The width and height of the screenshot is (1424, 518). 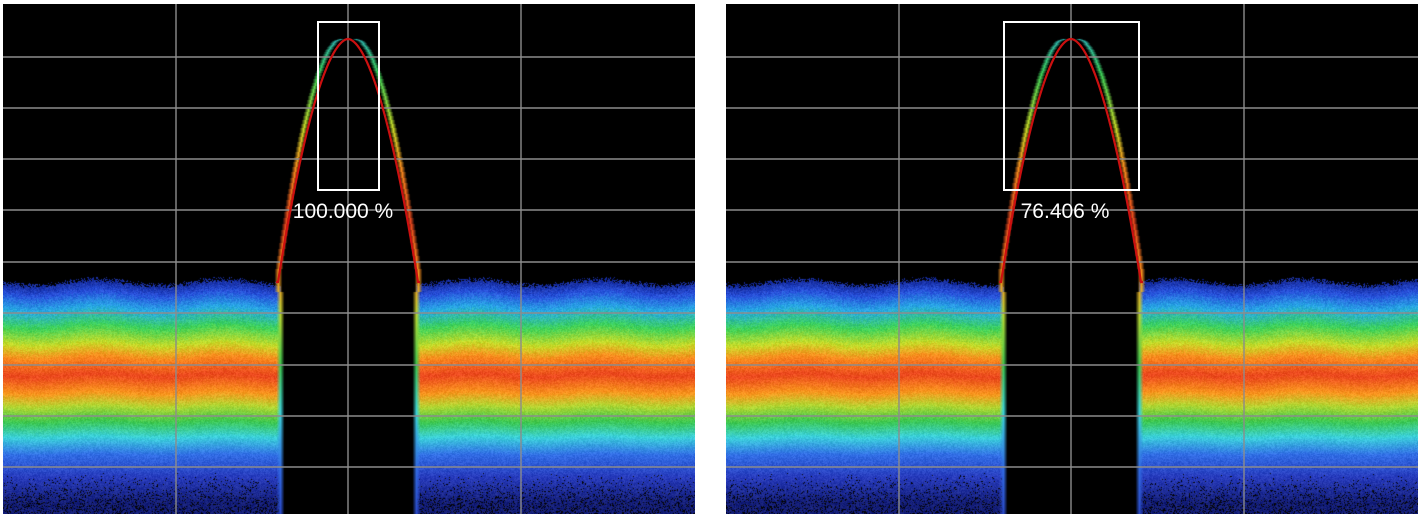 I want to click on measurement-readout: 100.000 %, so click(x=343, y=211).